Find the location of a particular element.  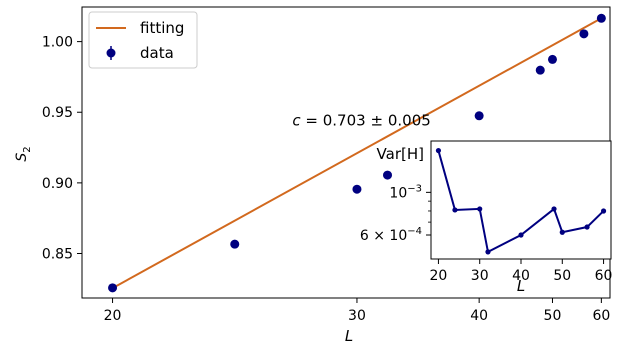

inset-x-axis-label: L is located at coordinates (521, 286).